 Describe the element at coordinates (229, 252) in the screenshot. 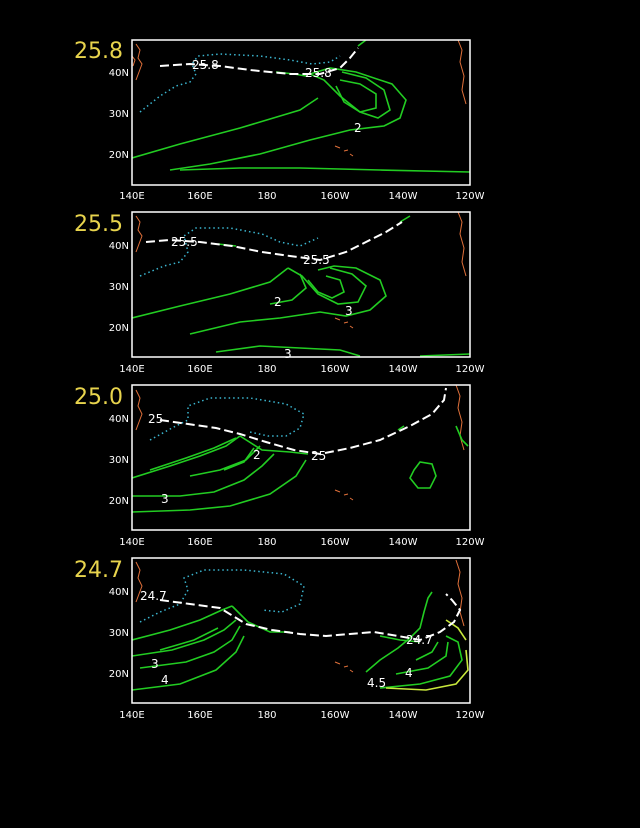

I see `dotted-contour` at that location.